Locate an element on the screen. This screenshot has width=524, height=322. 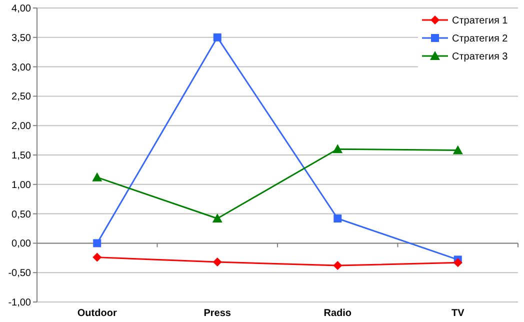
y-tick-label: -1,00 is located at coordinates (20, 303).